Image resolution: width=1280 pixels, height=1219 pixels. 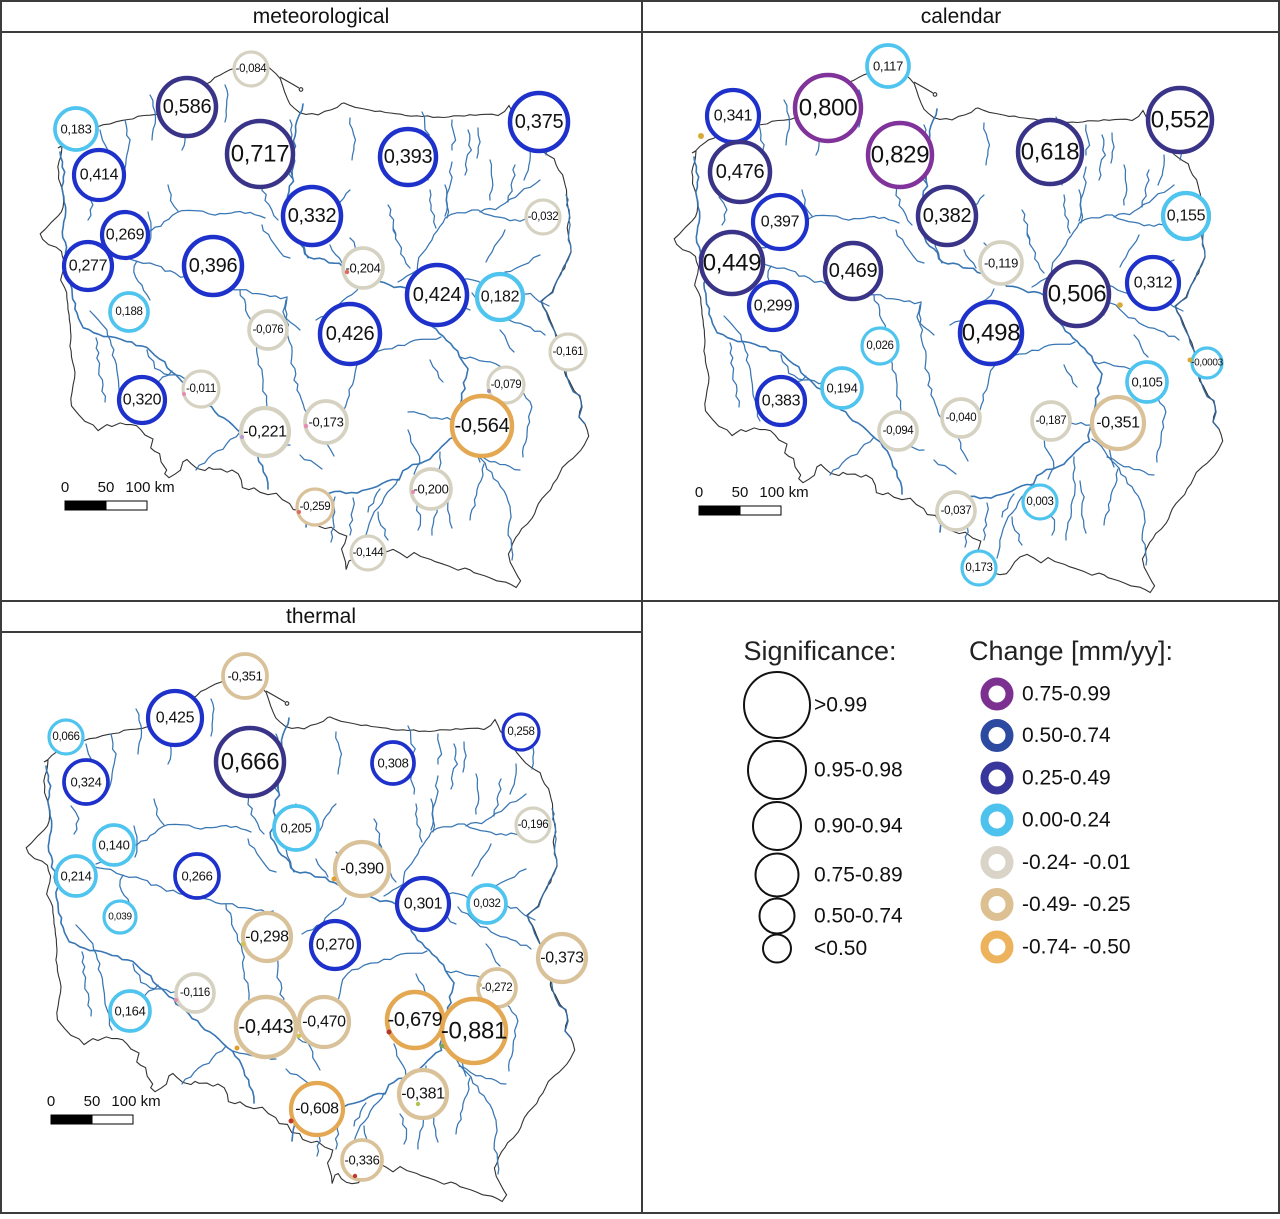 What do you see at coordinates (196, 876) in the screenshot?
I see `svg-text: 0,266` at bounding box center [196, 876].